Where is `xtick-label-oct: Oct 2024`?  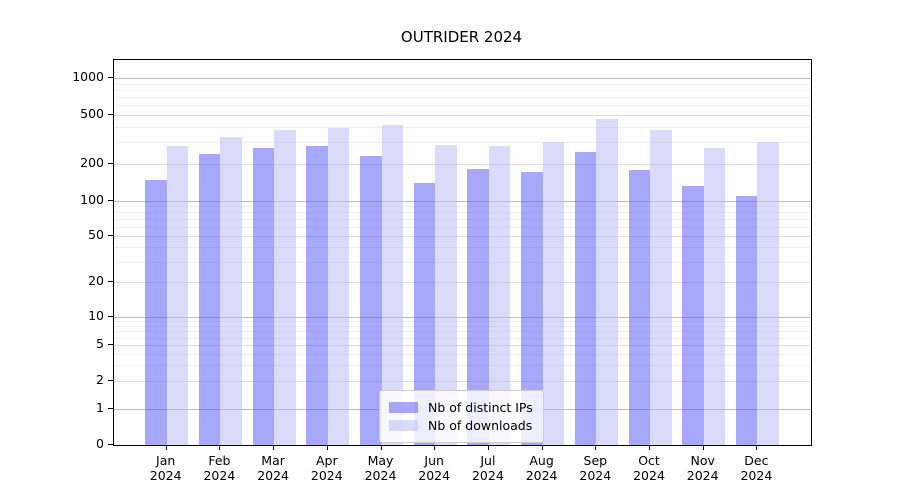 xtick-label-oct: Oct 2024 is located at coordinates (649, 468).